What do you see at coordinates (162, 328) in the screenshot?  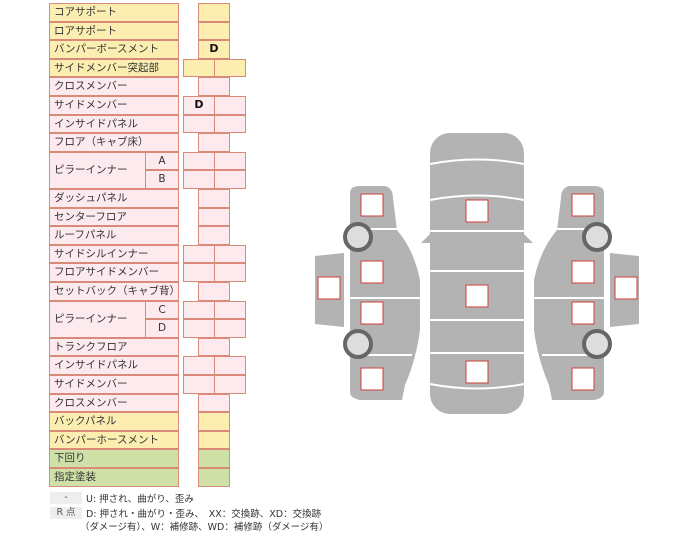 I see `row-sublabel: D` at bounding box center [162, 328].